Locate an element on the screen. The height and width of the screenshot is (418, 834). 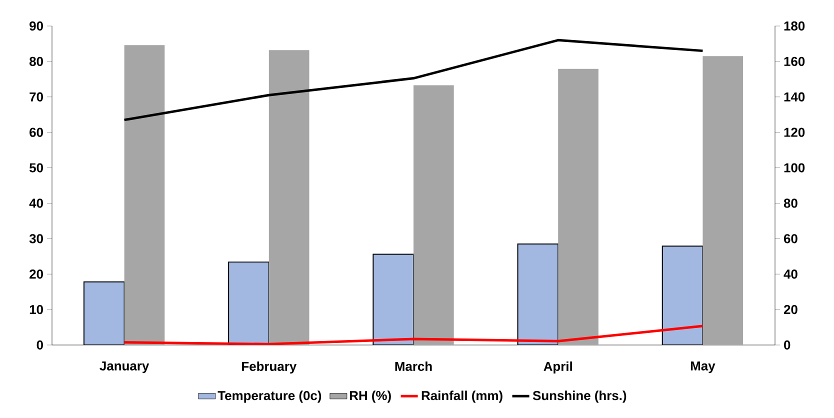
y2-tick-label: 40 is located at coordinates (791, 274).